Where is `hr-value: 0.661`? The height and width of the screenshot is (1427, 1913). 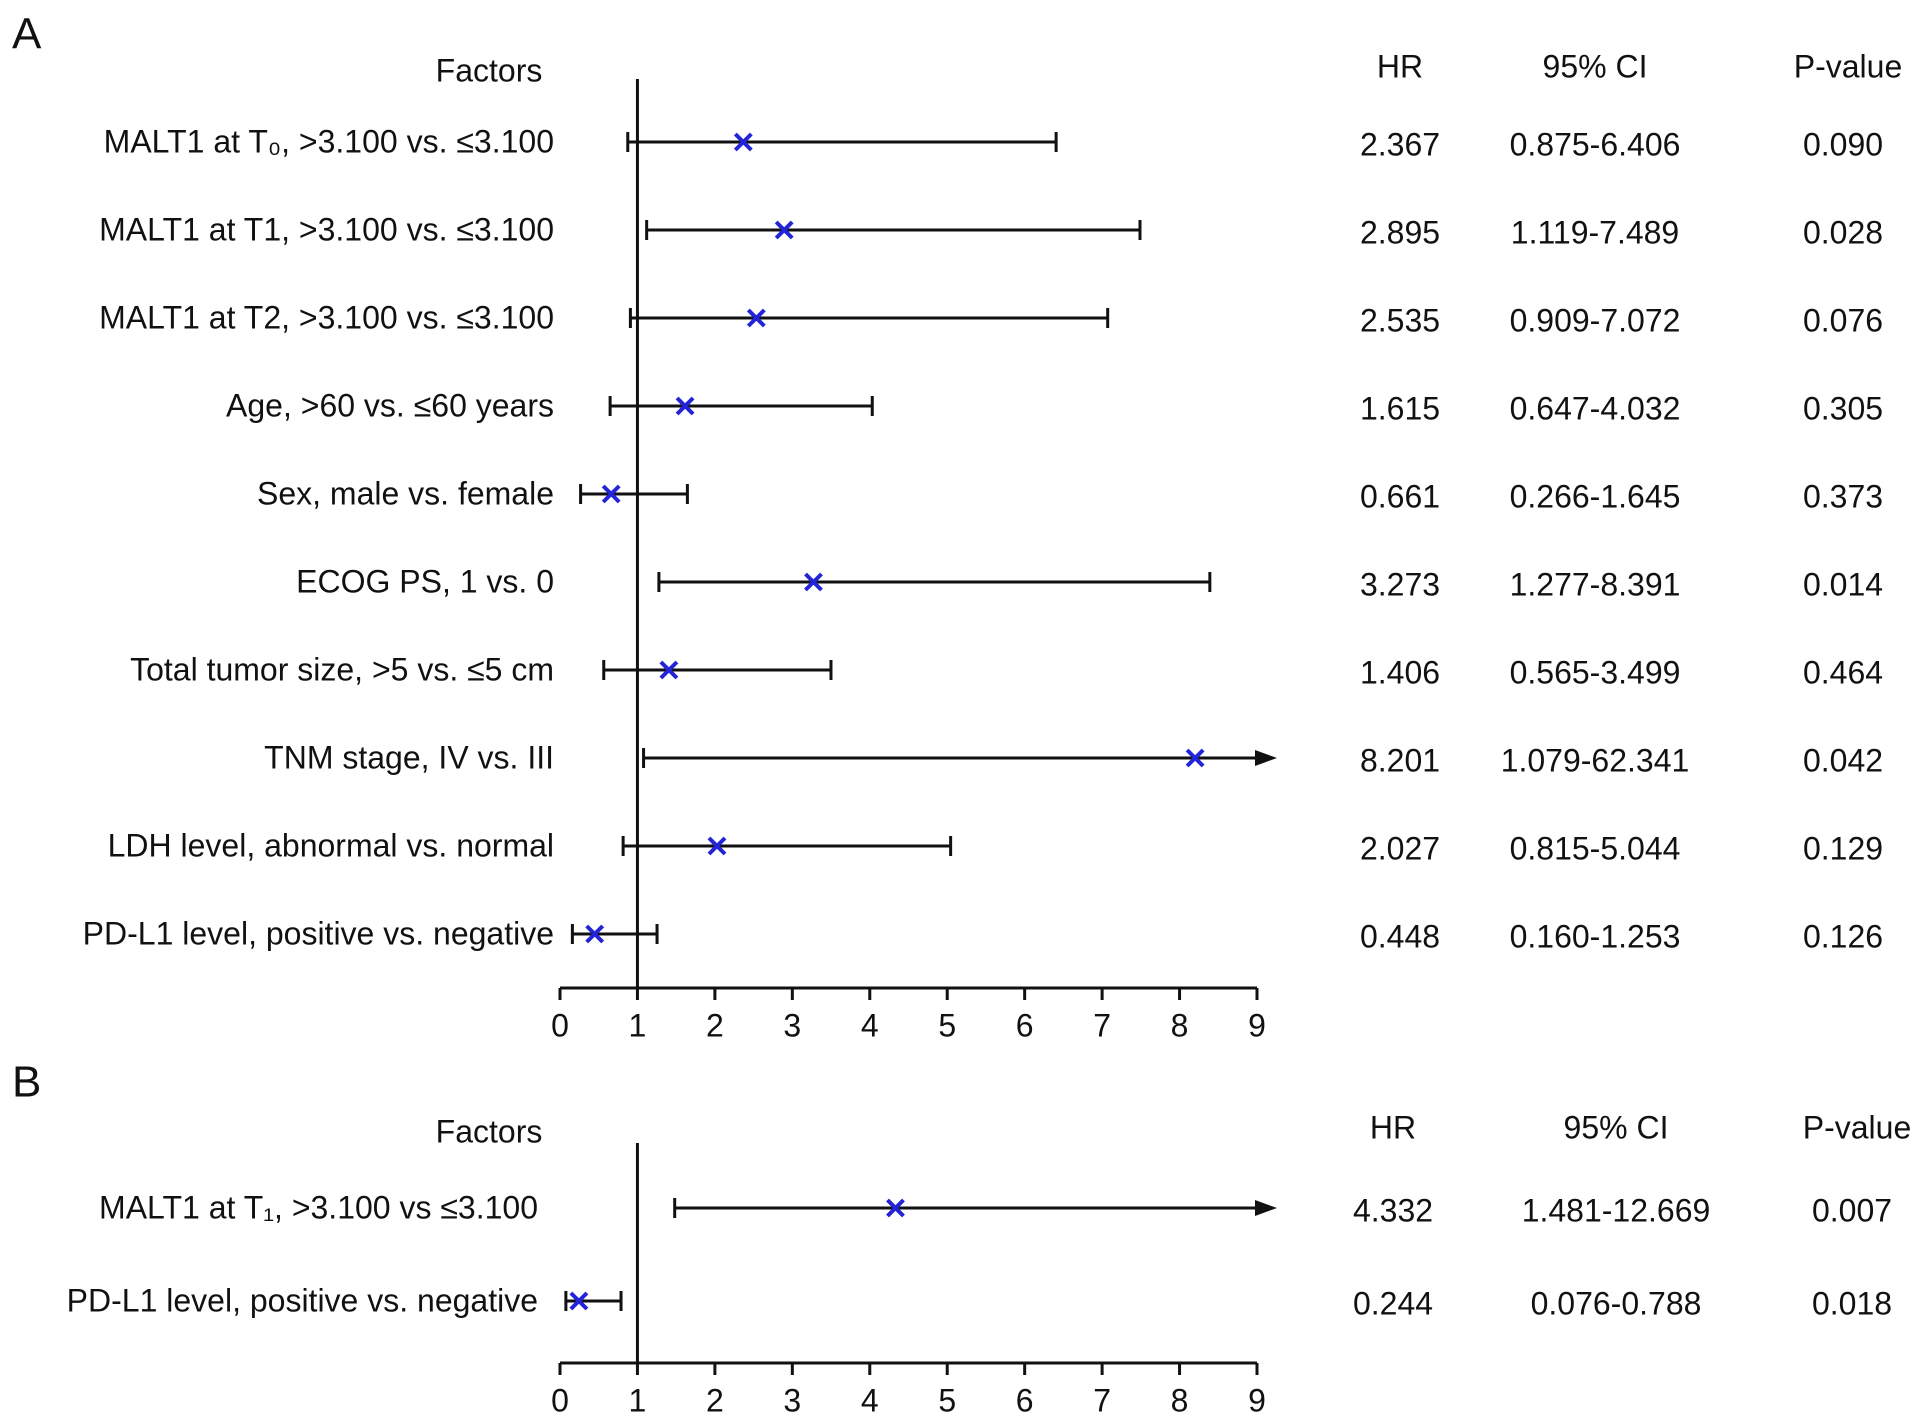
hr-value: 0.661 is located at coordinates (1400, 496).